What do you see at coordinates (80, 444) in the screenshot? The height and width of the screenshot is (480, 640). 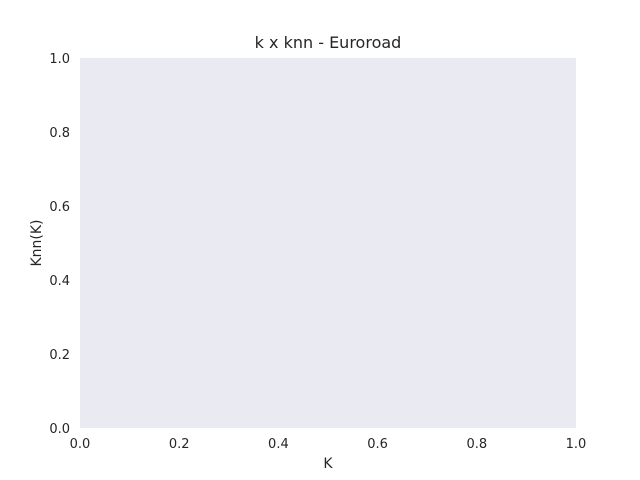 I see `x-tick-label: 0.0` at bounding box center [80, 444].